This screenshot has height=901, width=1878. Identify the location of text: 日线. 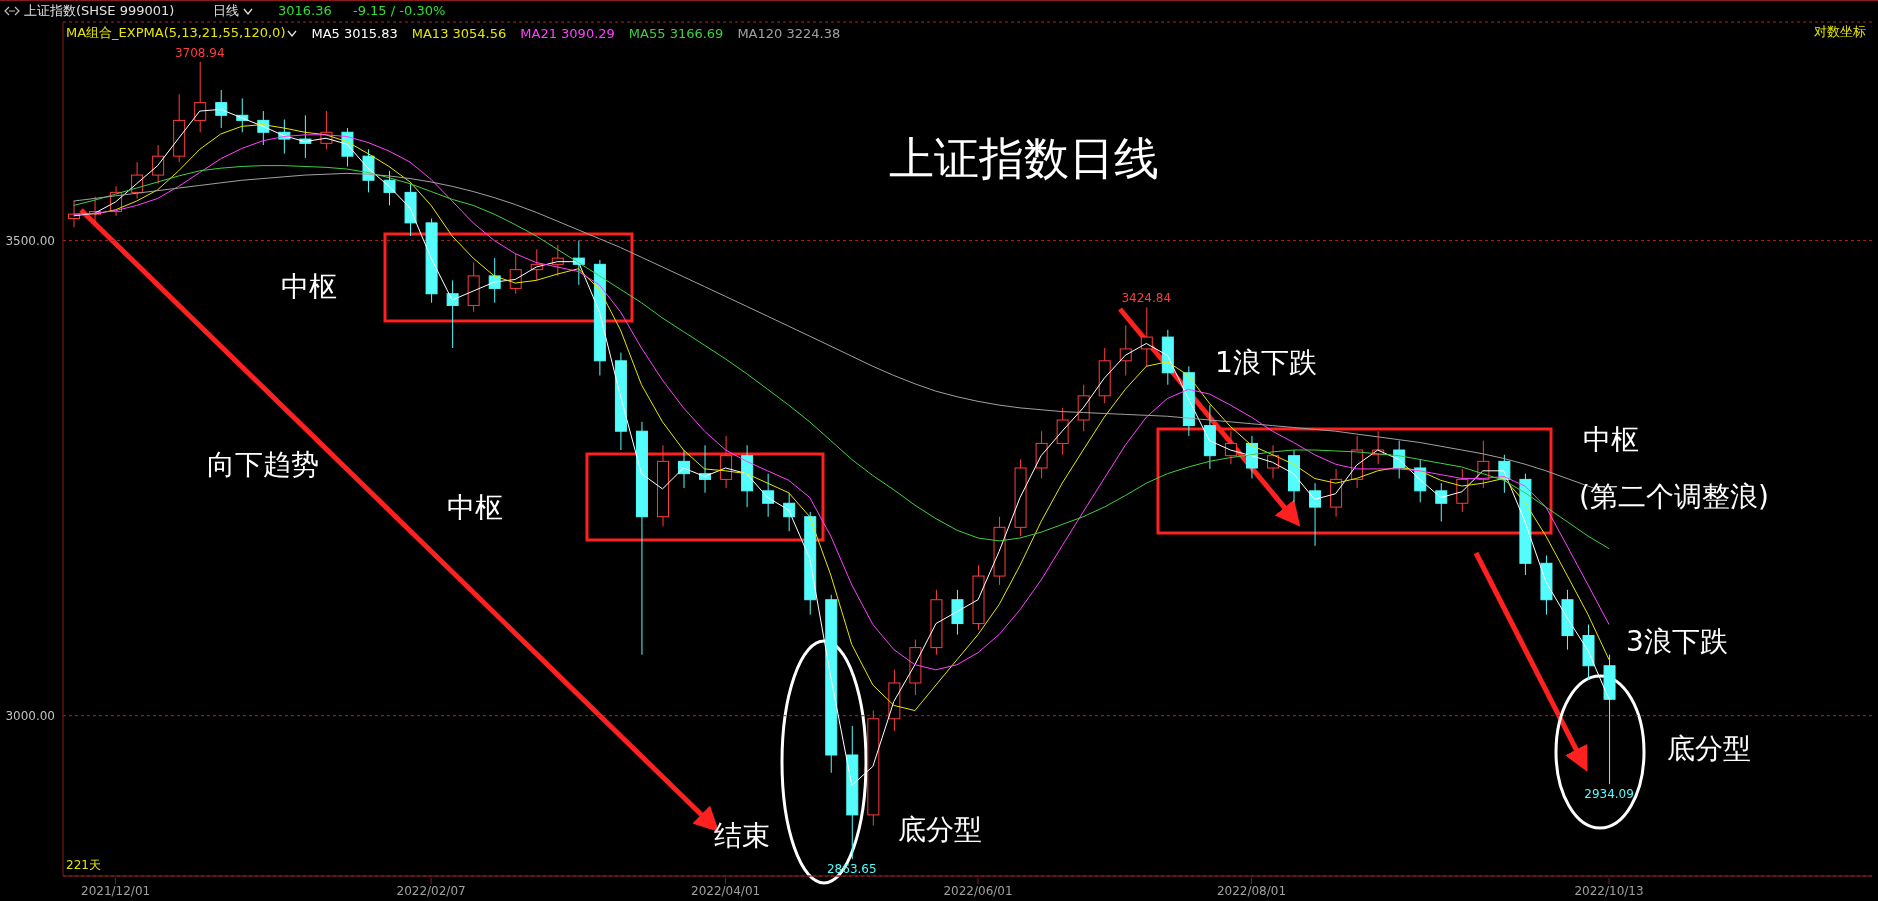
(226, 10).